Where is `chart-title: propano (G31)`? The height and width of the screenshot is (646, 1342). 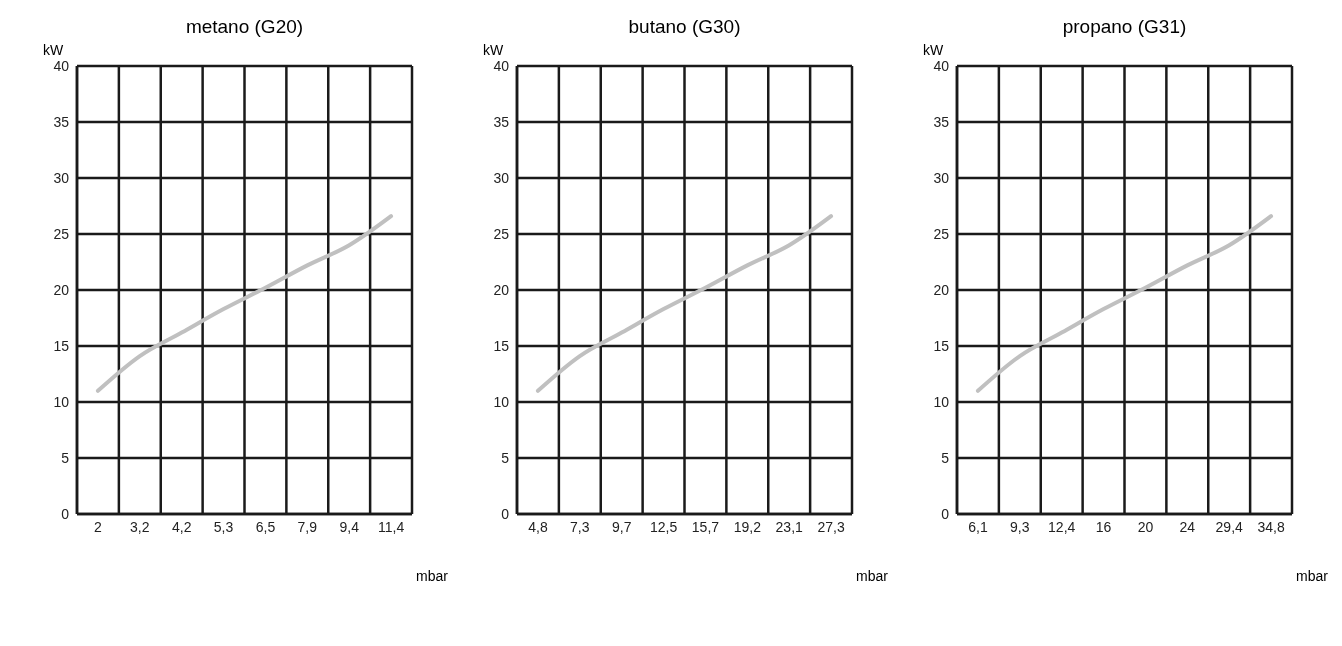
chart-title: propano (G31) is located at coordinates (1124, 27).